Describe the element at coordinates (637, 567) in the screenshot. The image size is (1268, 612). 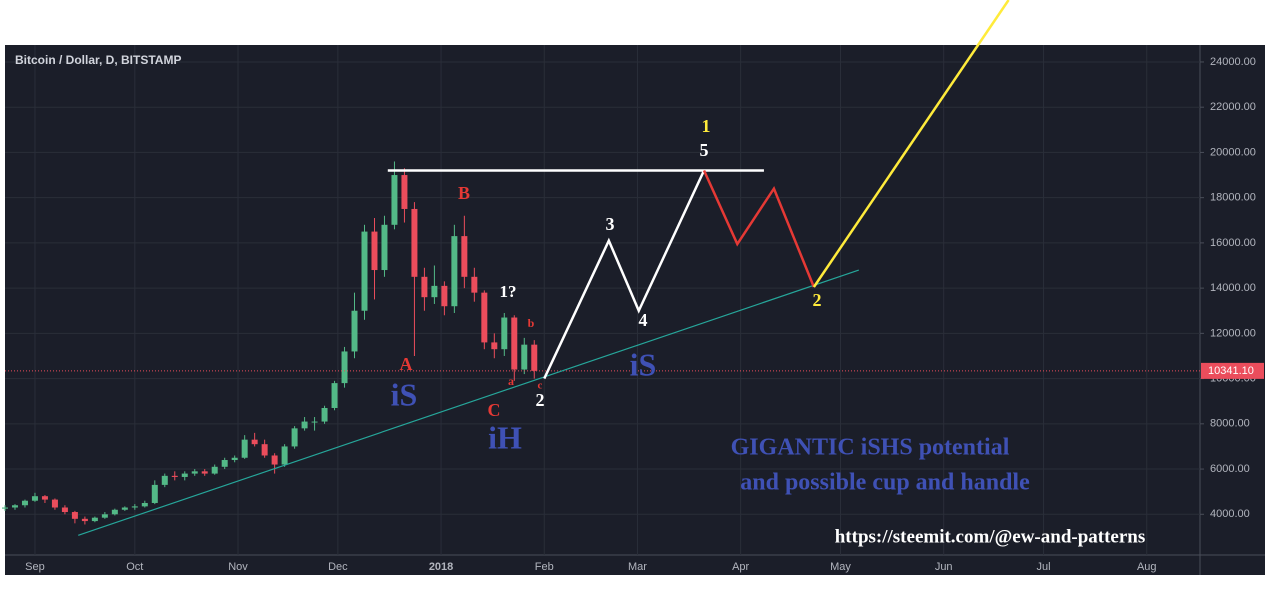
I see `x-tick-label: Mar` at that location.